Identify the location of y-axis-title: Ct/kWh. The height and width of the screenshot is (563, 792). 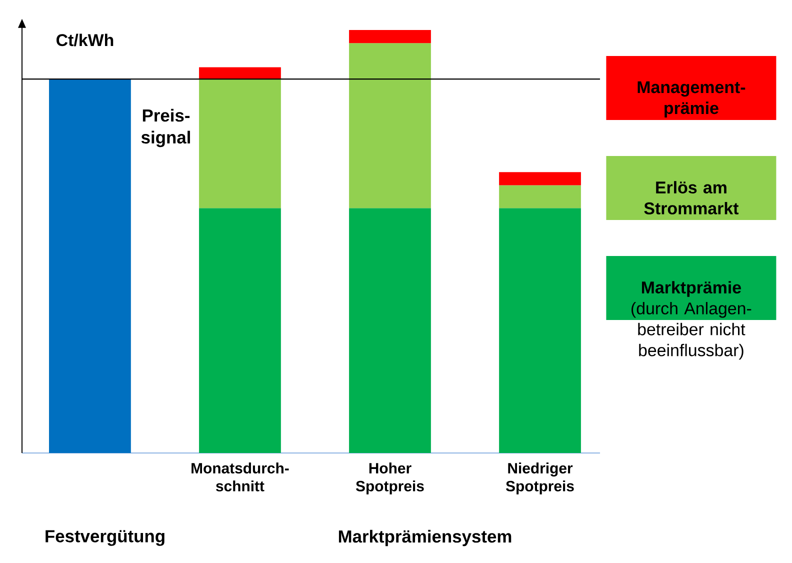
(85, 40).